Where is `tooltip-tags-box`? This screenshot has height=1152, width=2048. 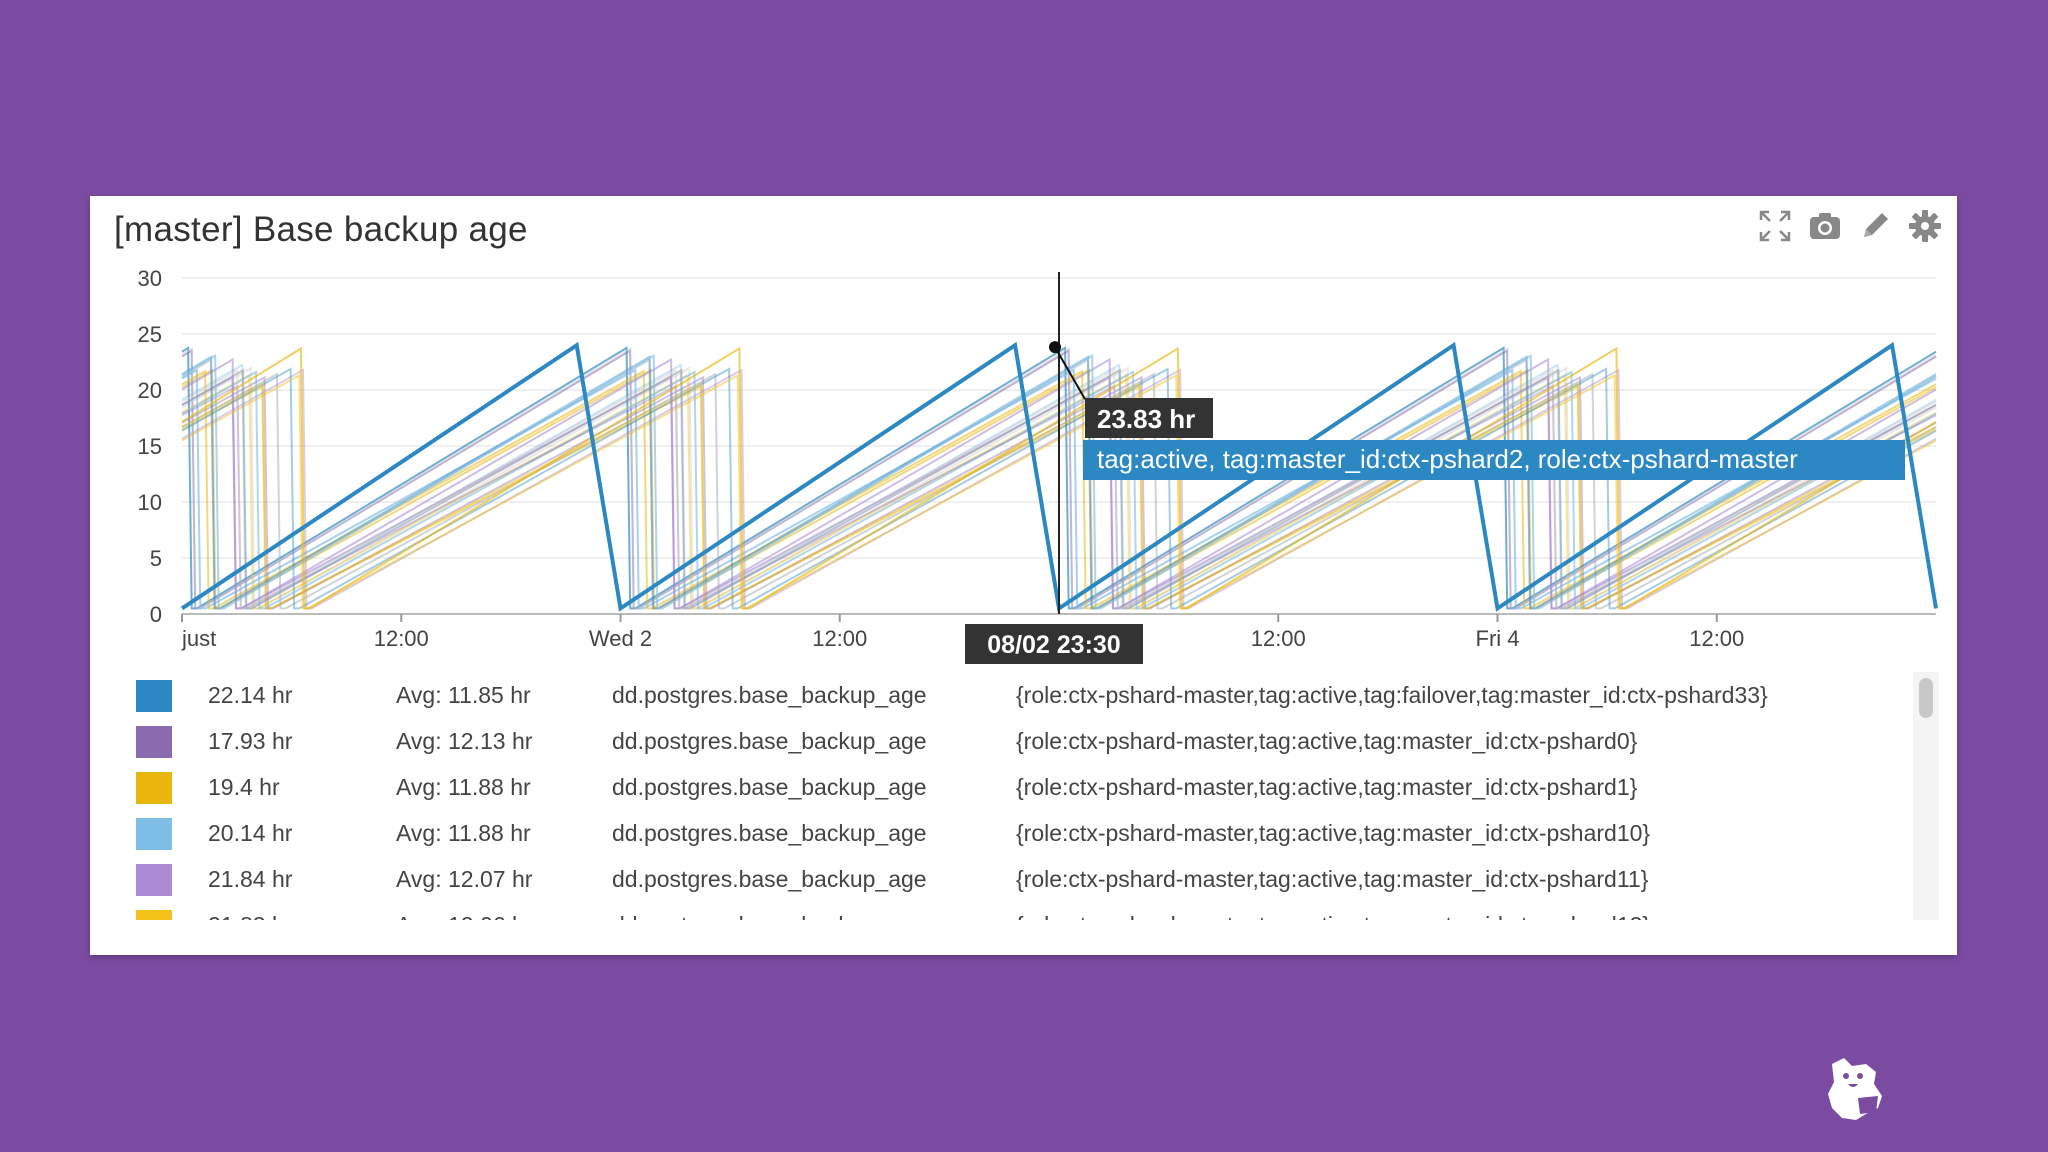
tooltip-tags-box is located at coordinates (1494, 460).